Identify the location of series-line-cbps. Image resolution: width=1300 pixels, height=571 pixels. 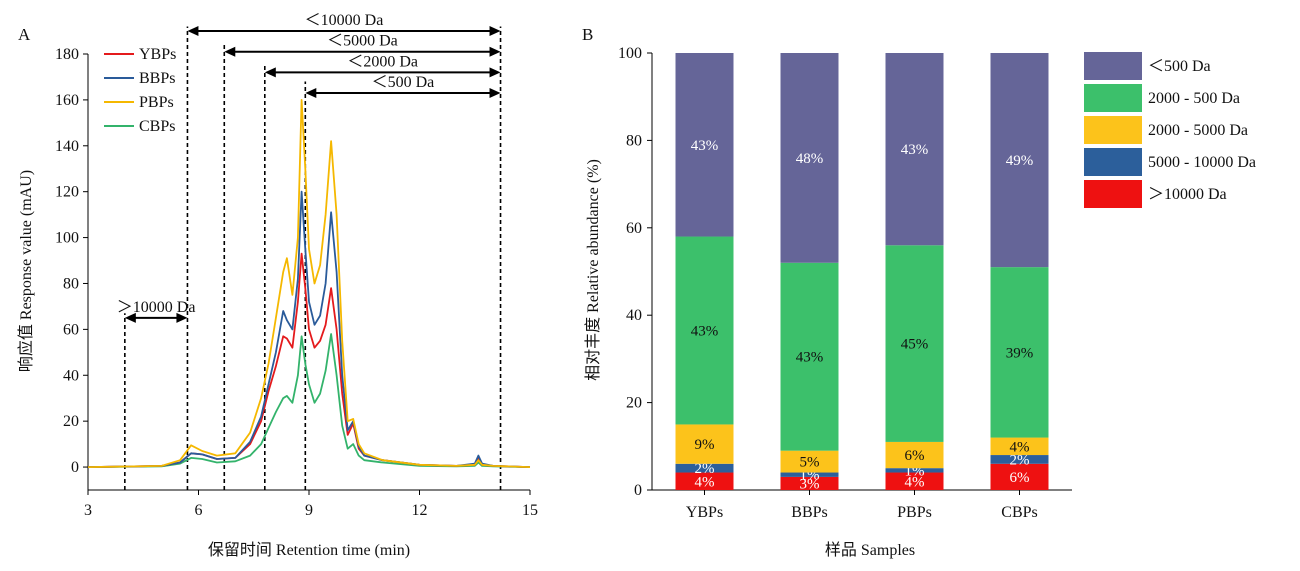
(309, 400).